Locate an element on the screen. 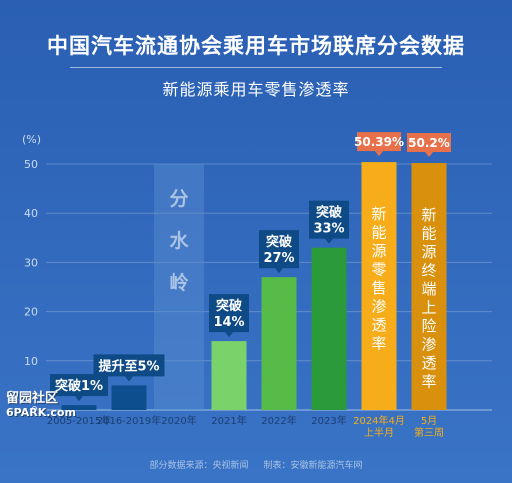 This screenshot has height=483, width=512. bar-inner-char-7-8: 透 is located at coordinates (428, 363).